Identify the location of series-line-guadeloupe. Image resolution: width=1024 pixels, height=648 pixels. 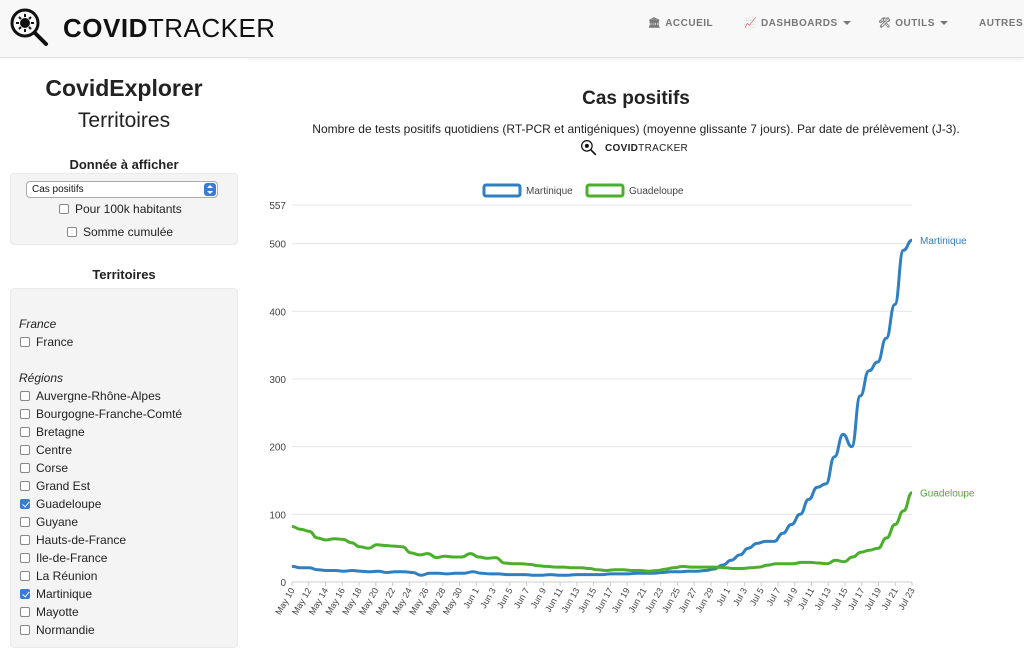
(602, 532).